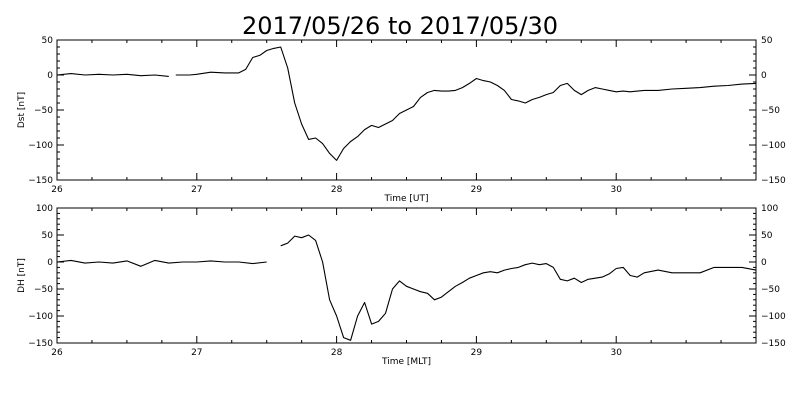 The image size is (800, 400). I want to click on y-tick-label-left: 100, so click(44, 209).